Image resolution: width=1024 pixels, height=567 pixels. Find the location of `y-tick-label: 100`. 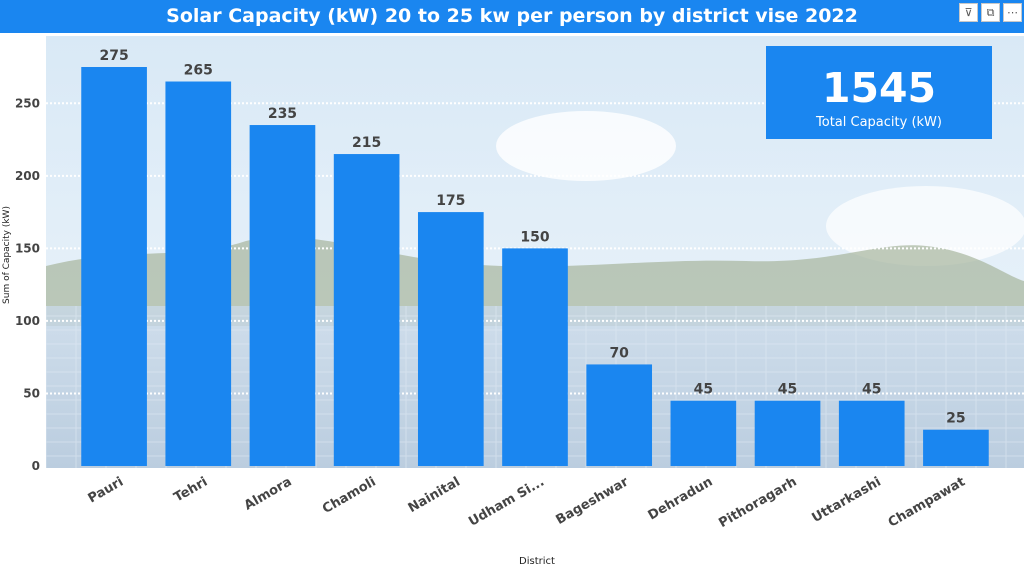

y-tick-label: 100 is located at coordinates (27, 321).